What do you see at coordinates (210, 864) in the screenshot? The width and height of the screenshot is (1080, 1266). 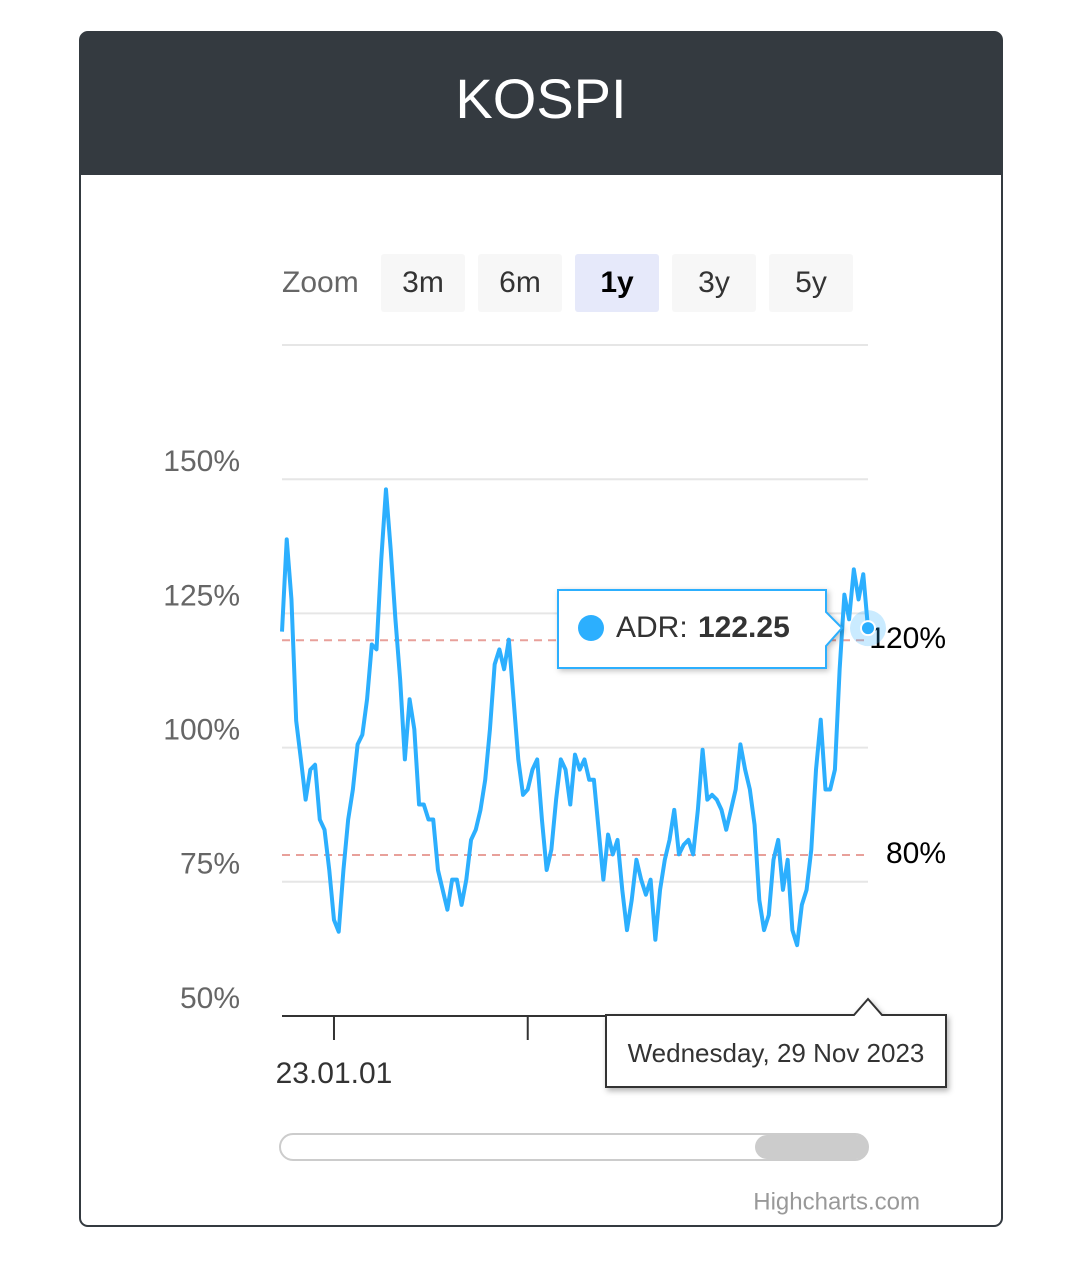 I see `y-tick-label: 75%` at bounding box center [210, 864].